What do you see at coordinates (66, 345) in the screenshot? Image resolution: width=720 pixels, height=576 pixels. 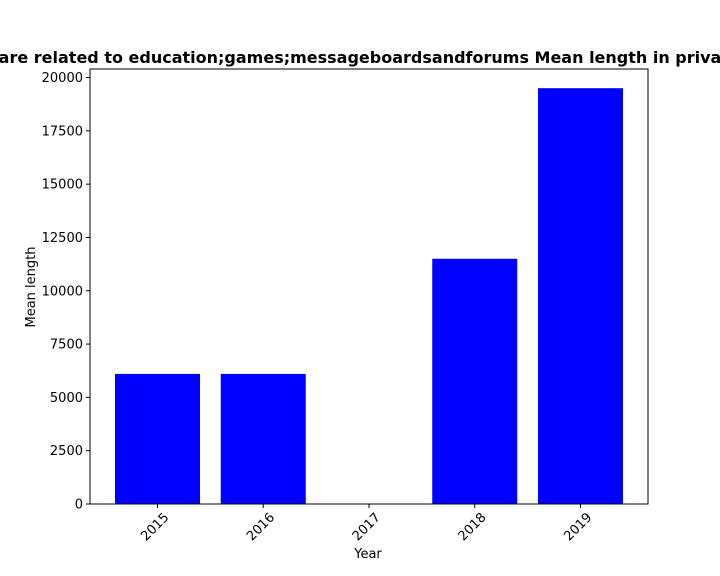 I see `y-tick-label: 7500` at bounding box center [66, 345].